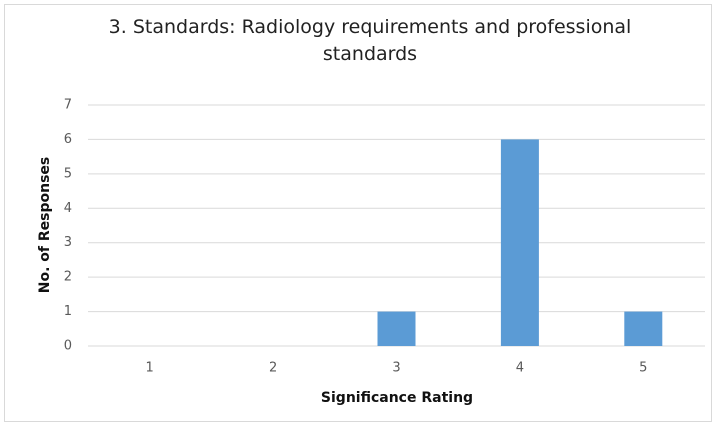 This screenshot has width=718, height=428. What do you see at coordinates (396, 368) in the screenshot?
I see `x-tick-label: 3` at bounding box center [396, 368].